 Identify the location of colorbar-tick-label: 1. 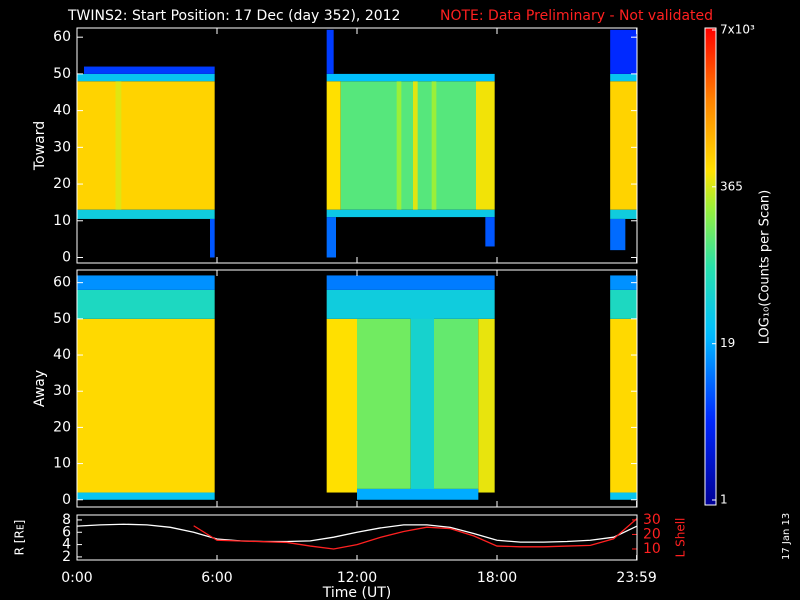
(724, 500).